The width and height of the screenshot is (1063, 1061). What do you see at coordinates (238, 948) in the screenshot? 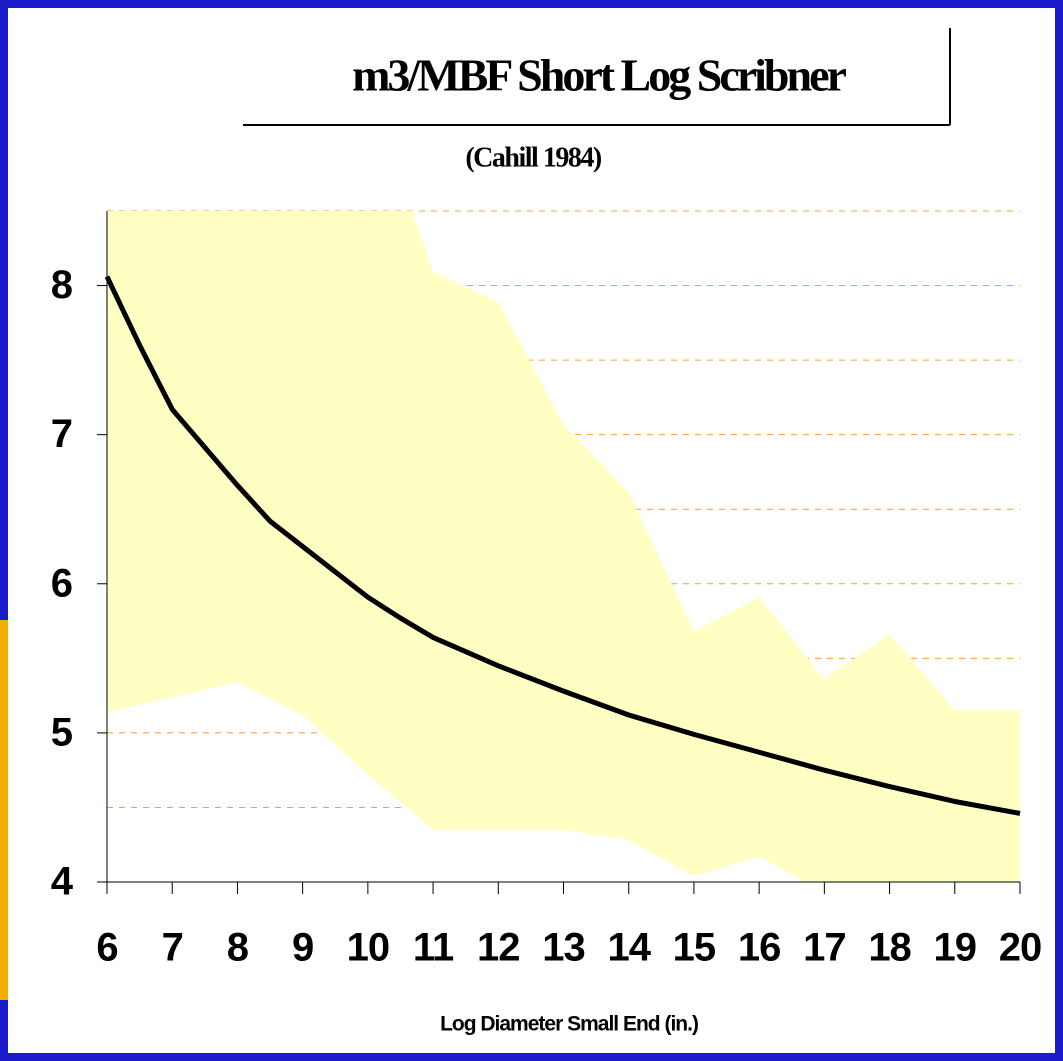
I see `x-tick-label: 8` at bounding box center [238, 948].